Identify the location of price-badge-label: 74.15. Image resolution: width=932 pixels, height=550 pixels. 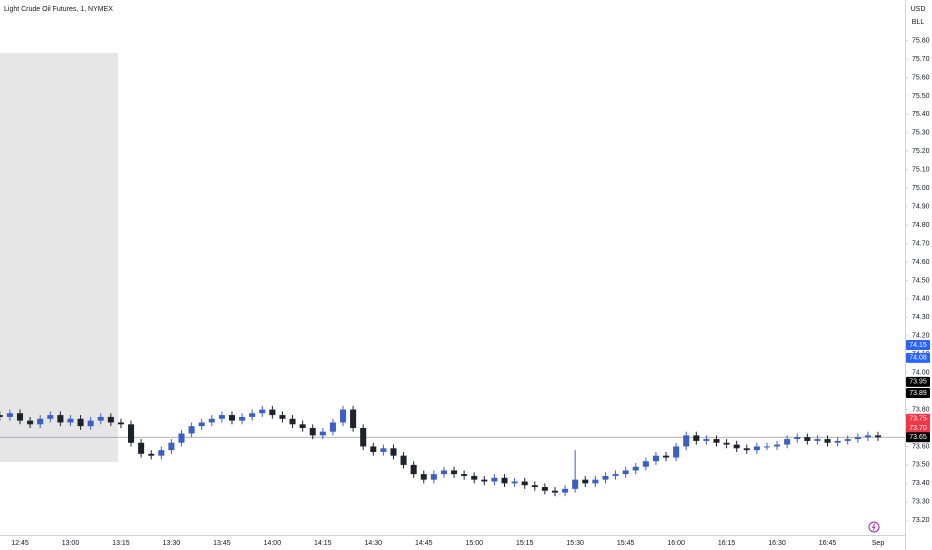
(918, 345).